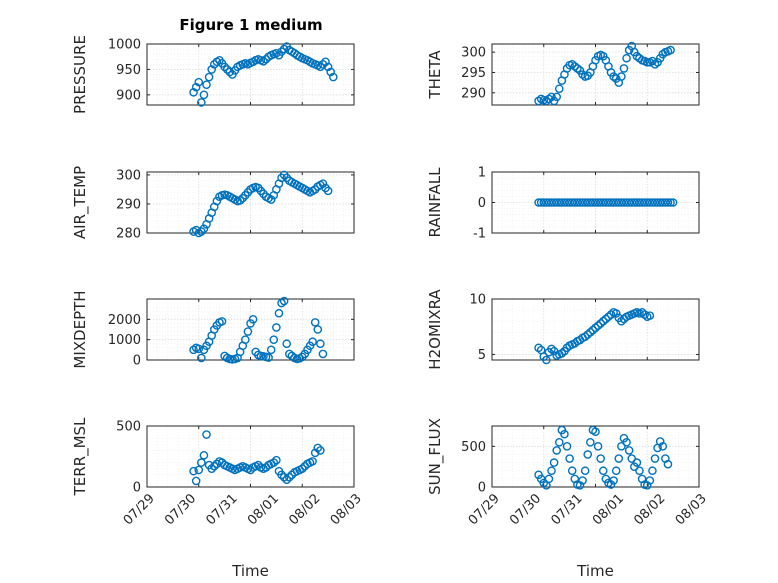 The width and height of the screenshot is (778, 583). Describe the element at coordinates (128, 70) in the screenshot. I see `pressure-ytick-label: 950` at that location.